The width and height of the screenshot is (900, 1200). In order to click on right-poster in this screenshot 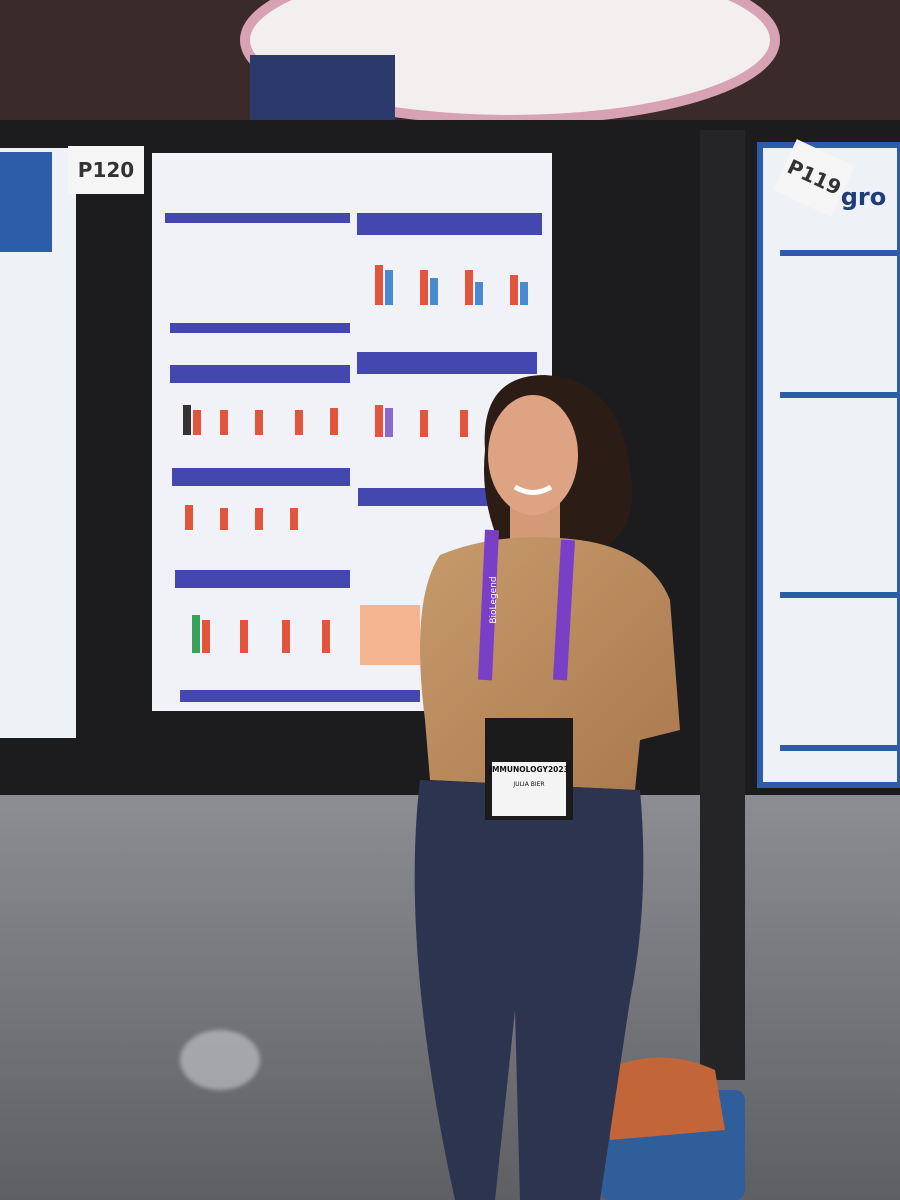, I will do `click(828, 465)`.